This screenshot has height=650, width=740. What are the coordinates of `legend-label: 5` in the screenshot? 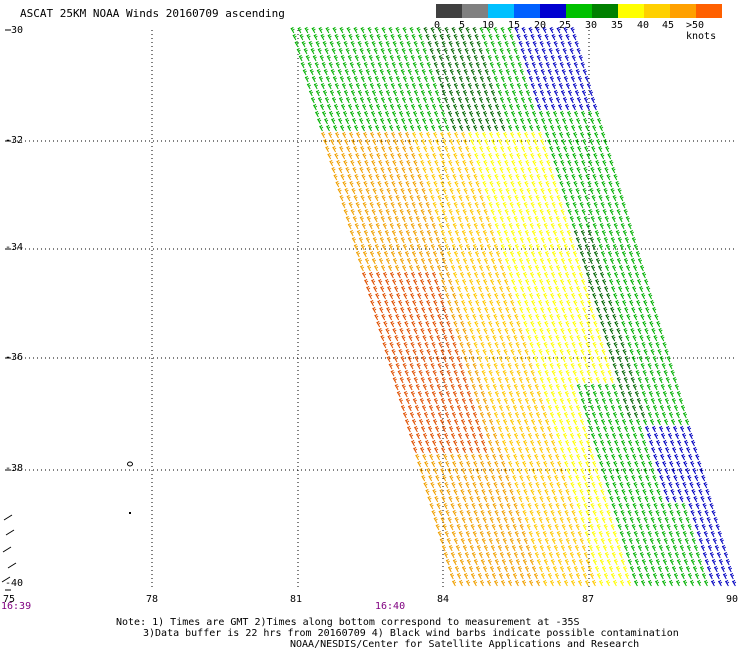 It's located at (462, 25).